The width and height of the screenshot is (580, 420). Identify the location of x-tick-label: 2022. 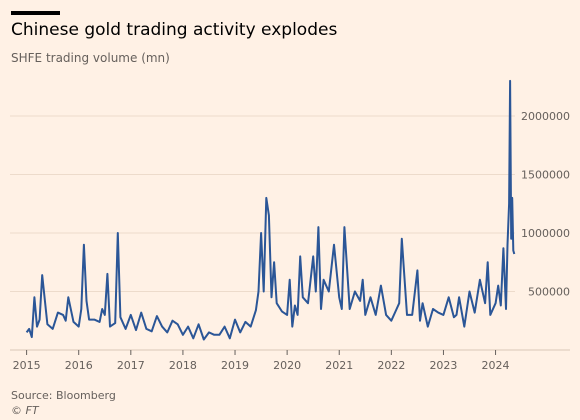
(391, 365).